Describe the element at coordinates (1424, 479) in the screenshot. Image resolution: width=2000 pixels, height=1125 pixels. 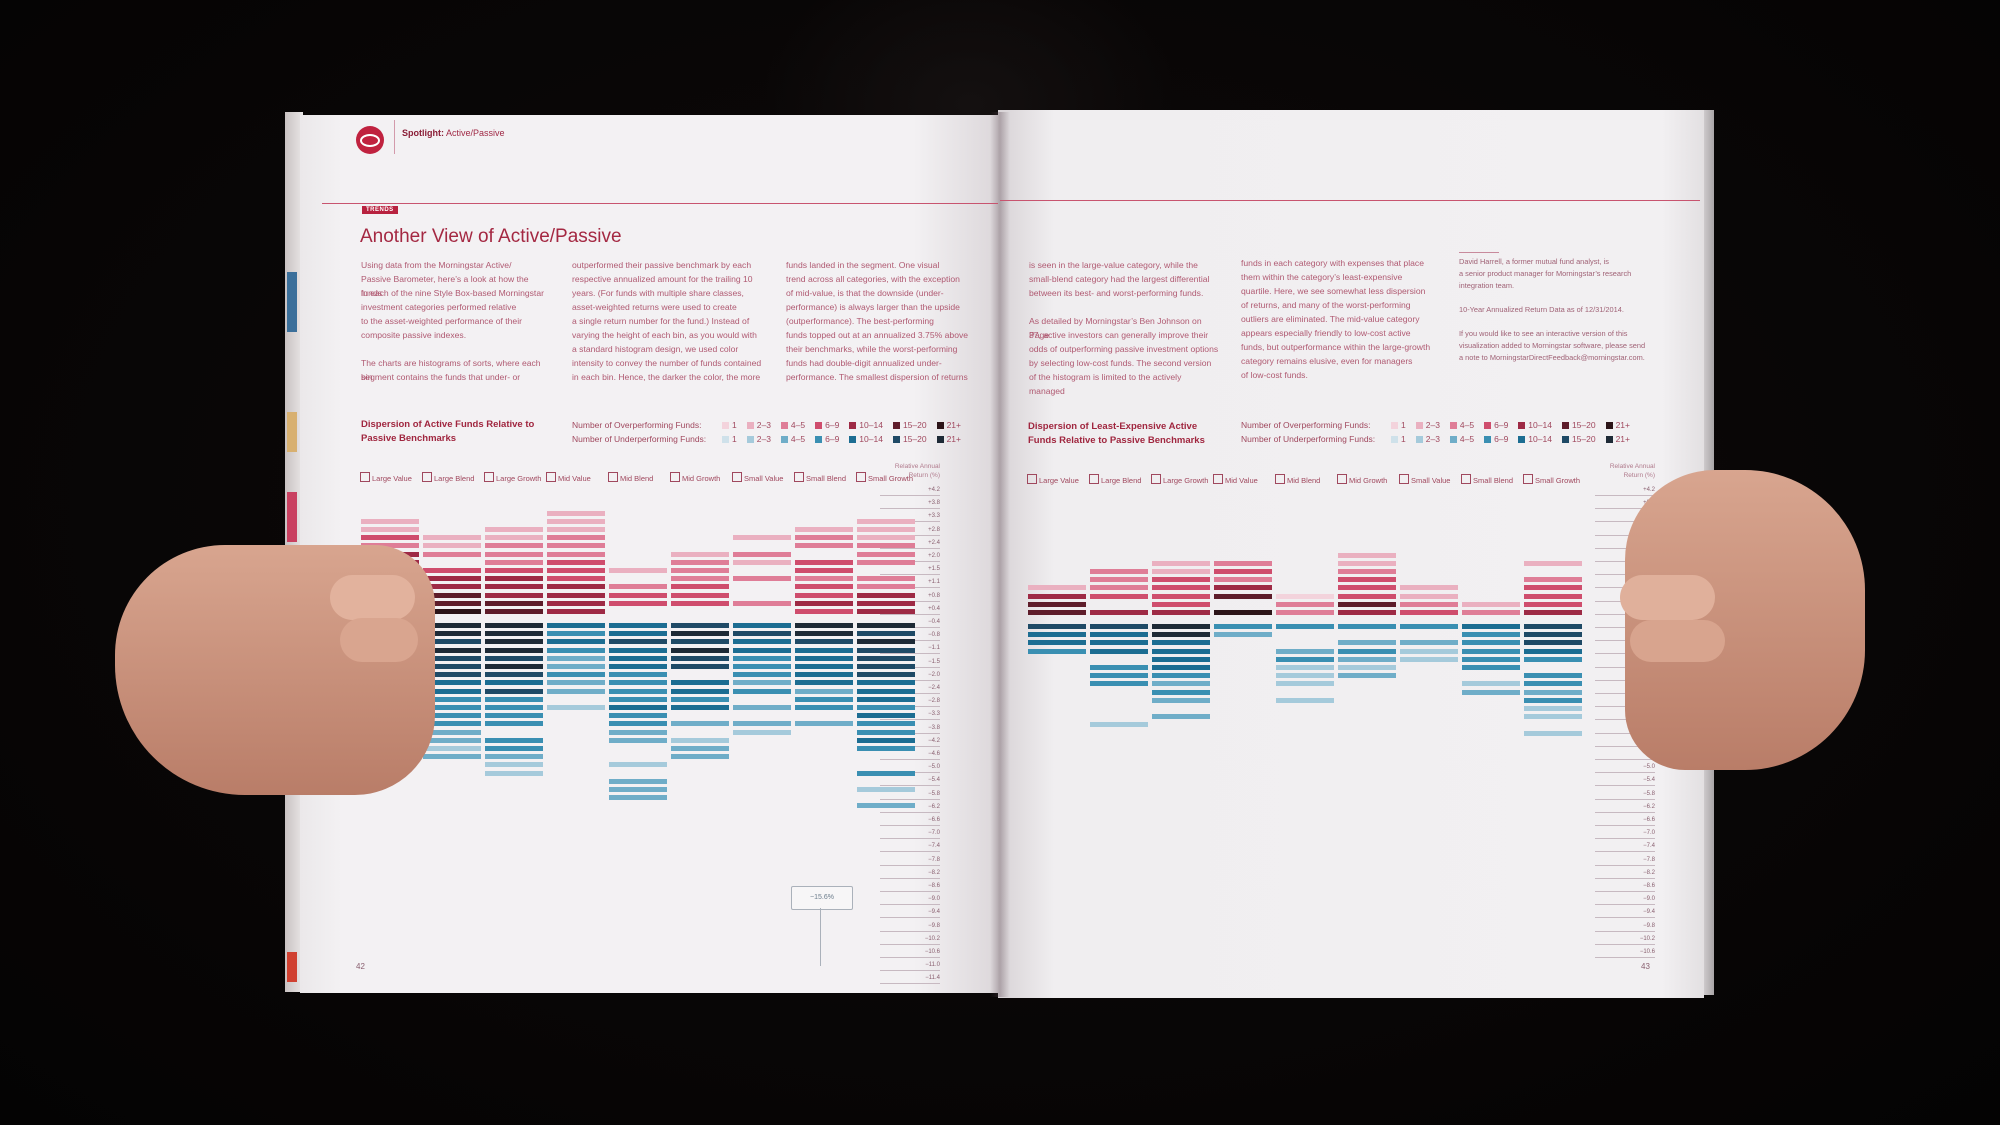
I see `category-label: Small Value` at that location.